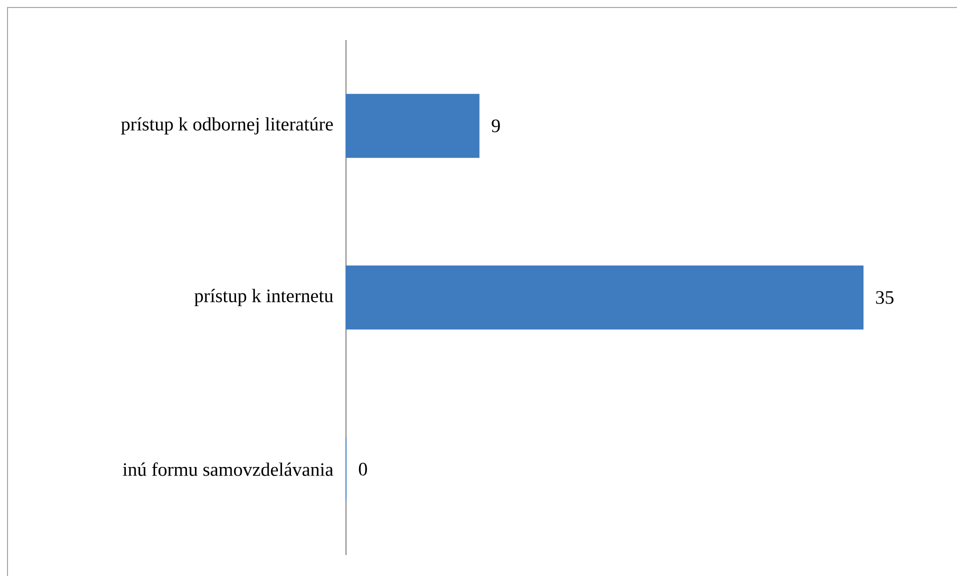  What do you see at coordinates (228, 469) in the screenshot?
I see `y-tick-label: inú formu samovzdelávania` at bounding box center [228, 469].